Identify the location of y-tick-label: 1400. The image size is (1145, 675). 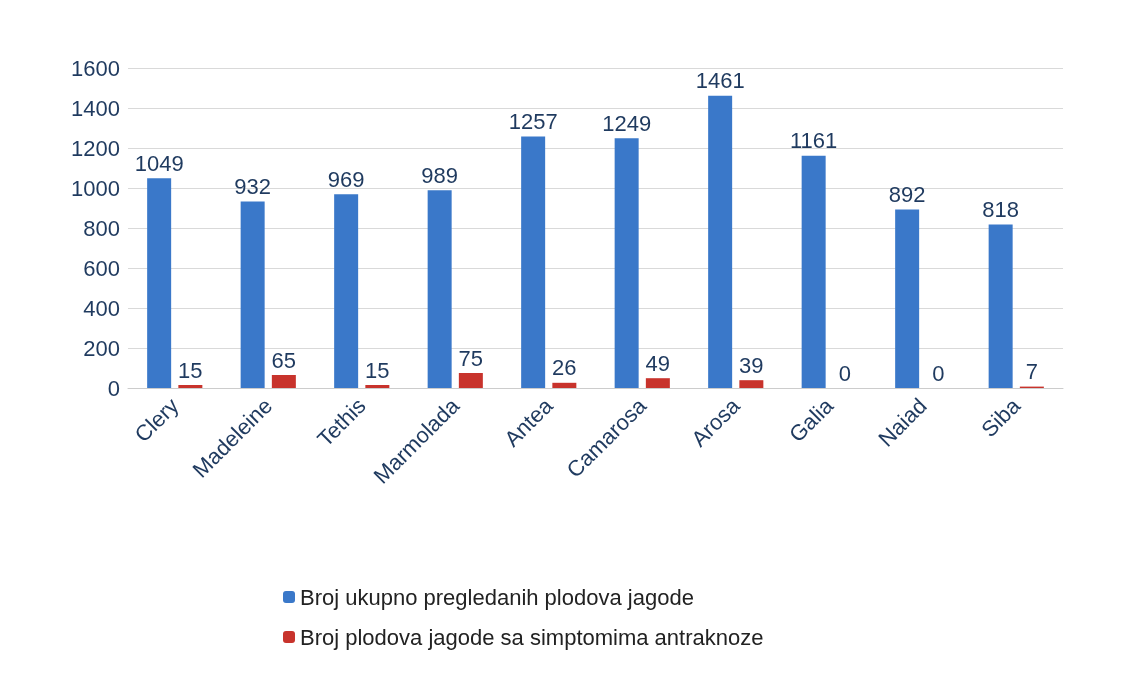
(95, 108).